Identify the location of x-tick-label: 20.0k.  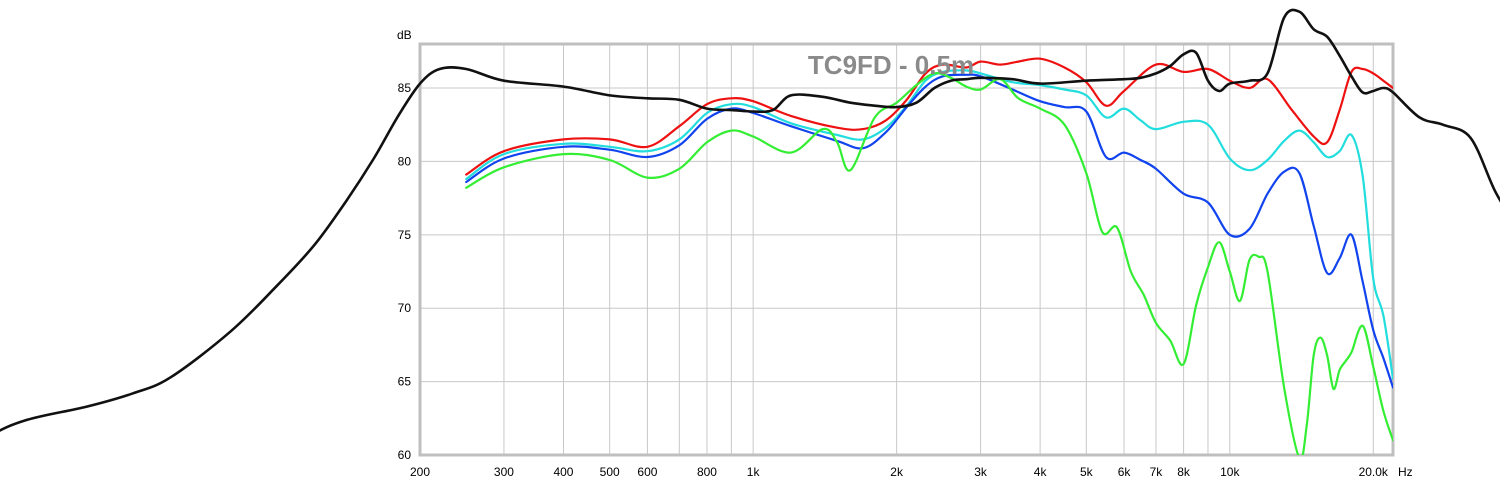
(1374, 472).